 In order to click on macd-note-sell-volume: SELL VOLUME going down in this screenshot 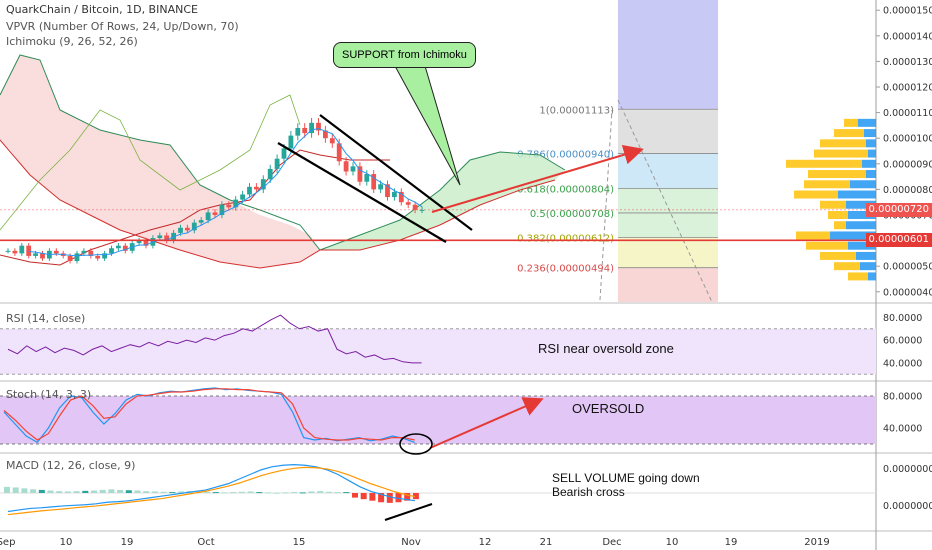, I will do `click(626, 478)`.